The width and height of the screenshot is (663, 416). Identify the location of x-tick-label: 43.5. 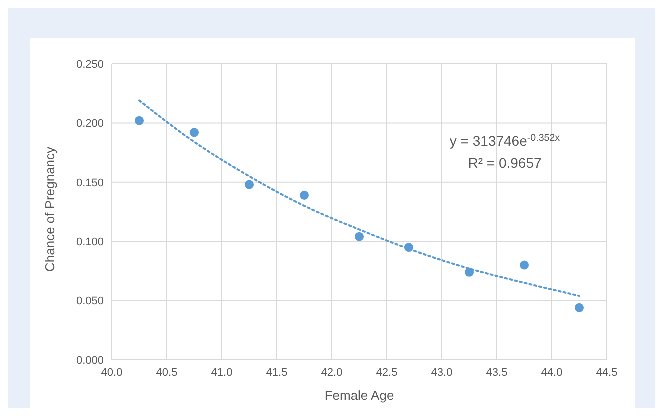
(497, 372).